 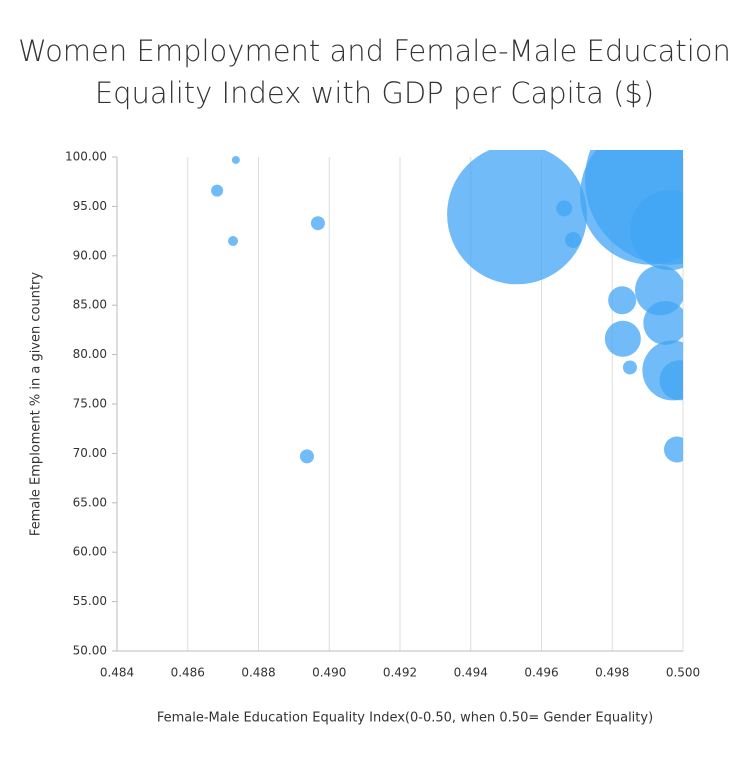 What do you see at coordinates (541, 673) in the screenshot?
I see `x-tick-label: 0.496` at bounding box center [541, 673].